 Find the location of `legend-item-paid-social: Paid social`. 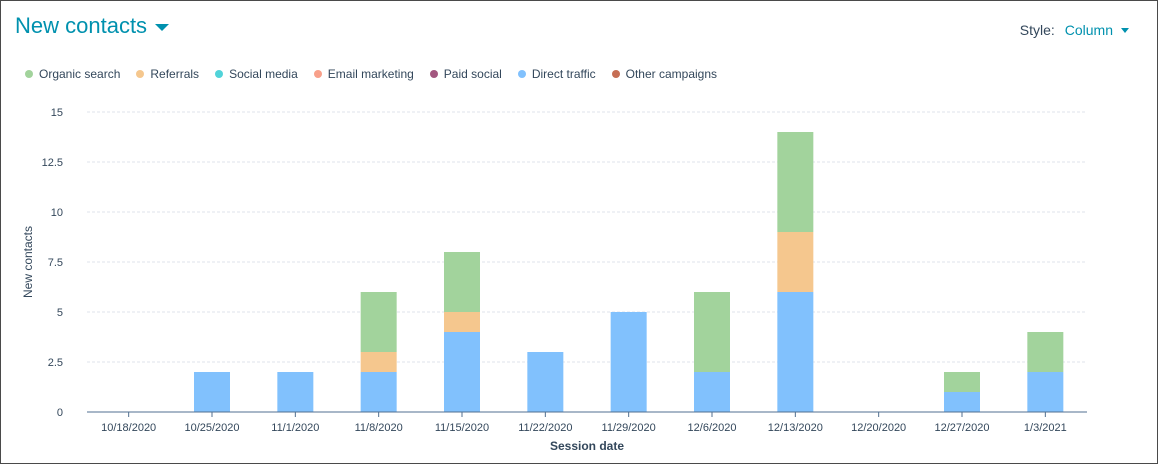

legend-item-paid-social: Paid social is located at coordinates (465, 74).